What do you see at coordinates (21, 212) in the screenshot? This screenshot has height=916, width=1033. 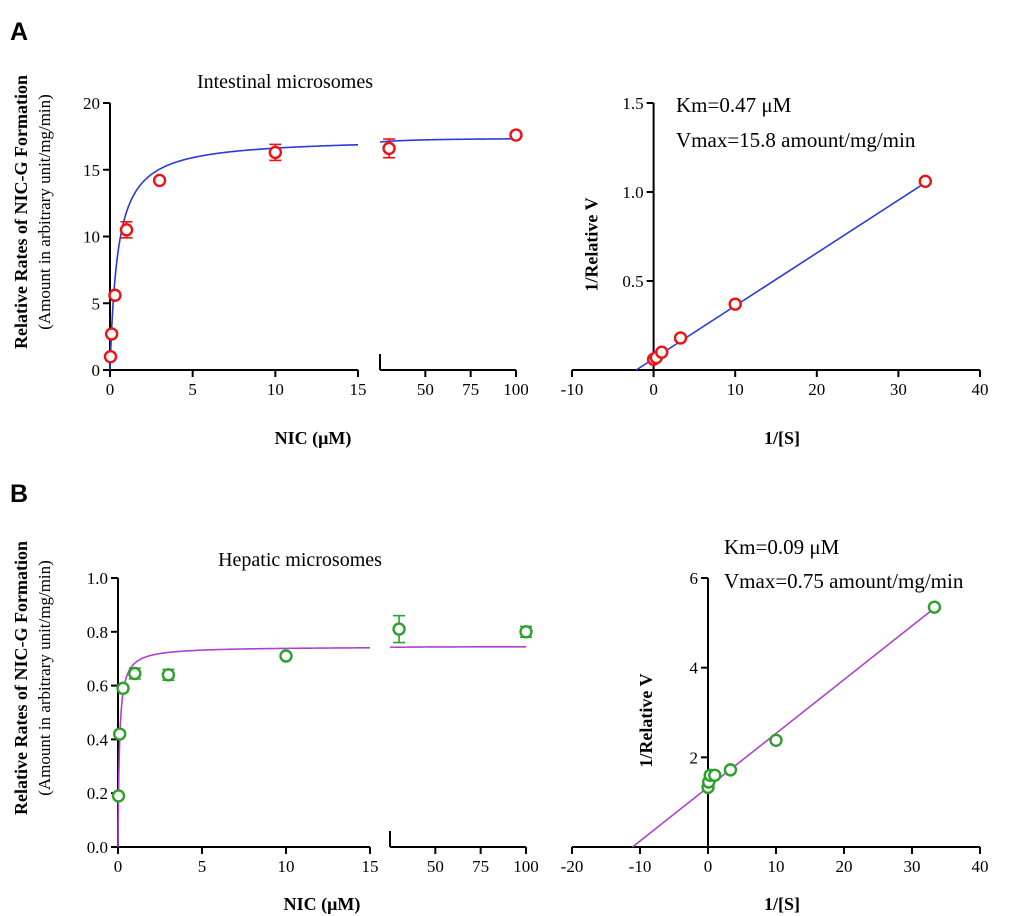 I see `ylabel-a-line1: Relative Rates of NIC-G Formation` at bounding box center [21, 212].